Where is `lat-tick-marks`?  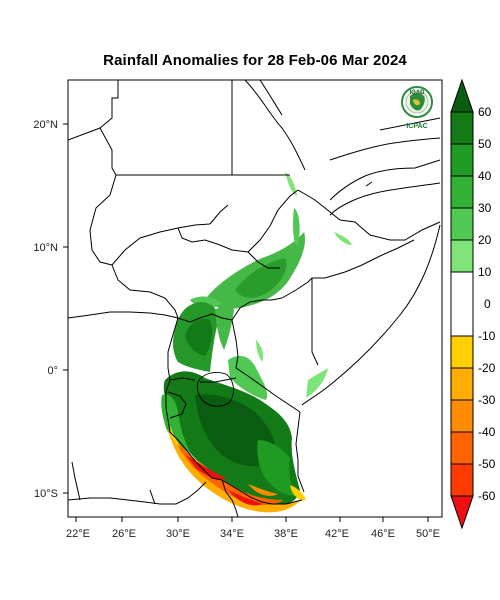
lat-tick-marks is located at coordinates (65, 308).